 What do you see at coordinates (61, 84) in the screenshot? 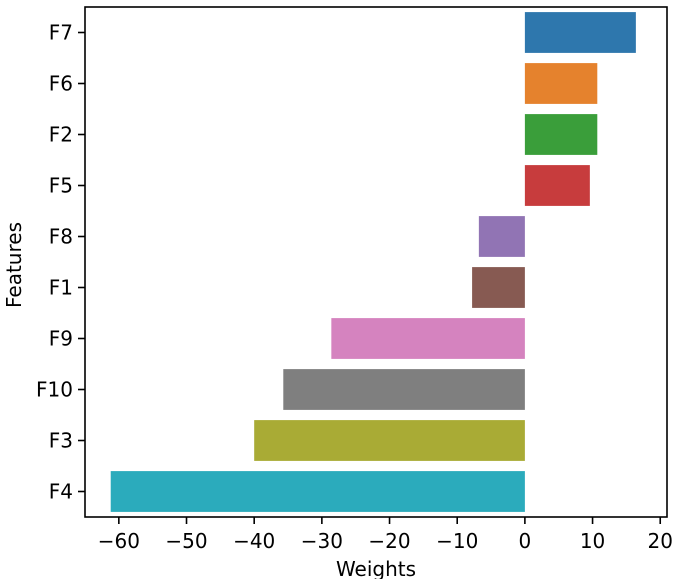
I see `y-tick-label-f6: F6` at bounding box center [61, 84].